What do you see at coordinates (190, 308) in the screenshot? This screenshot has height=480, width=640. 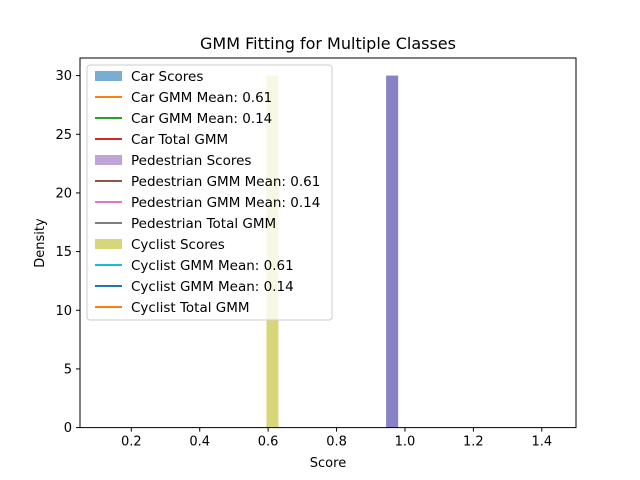 I see `legend-entry-label: Cyclist Total GMM` at bounding box center [190, 308].